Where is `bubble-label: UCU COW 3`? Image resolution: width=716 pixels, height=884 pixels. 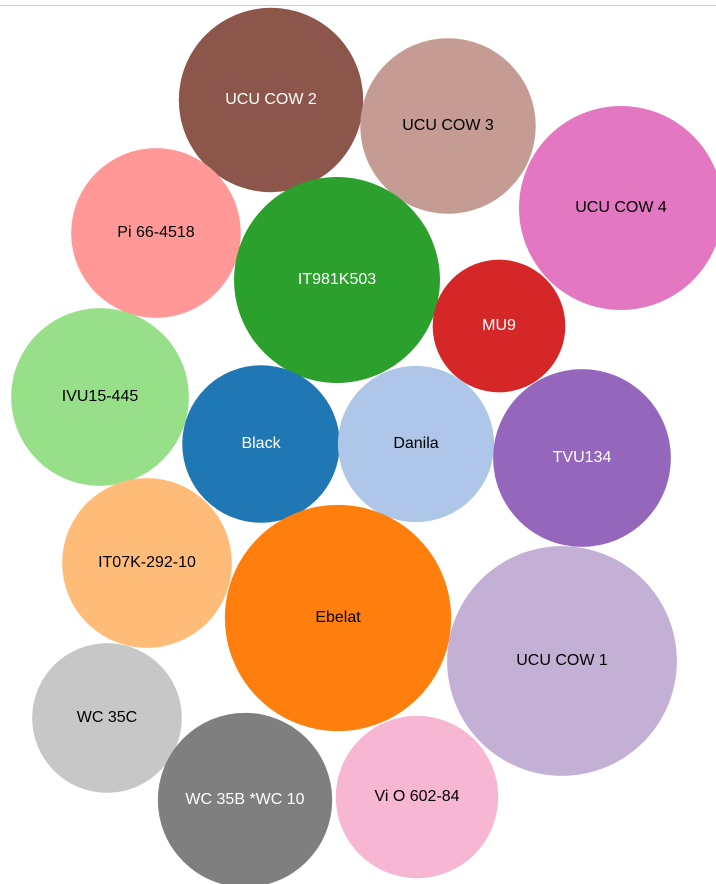 bubble-label: UCU COW 3 is located at coordinates (448, 125).